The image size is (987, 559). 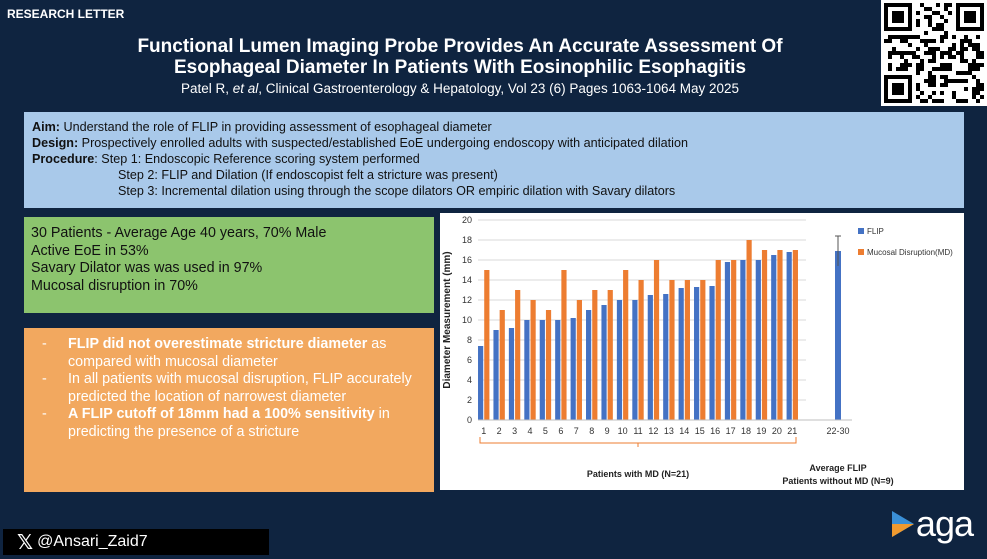 What do you see at coordinates (147, 268) in the screenshot?
I see `stat-line: Savary Dilator was was used in 97%` at bounding box center [147, 268].